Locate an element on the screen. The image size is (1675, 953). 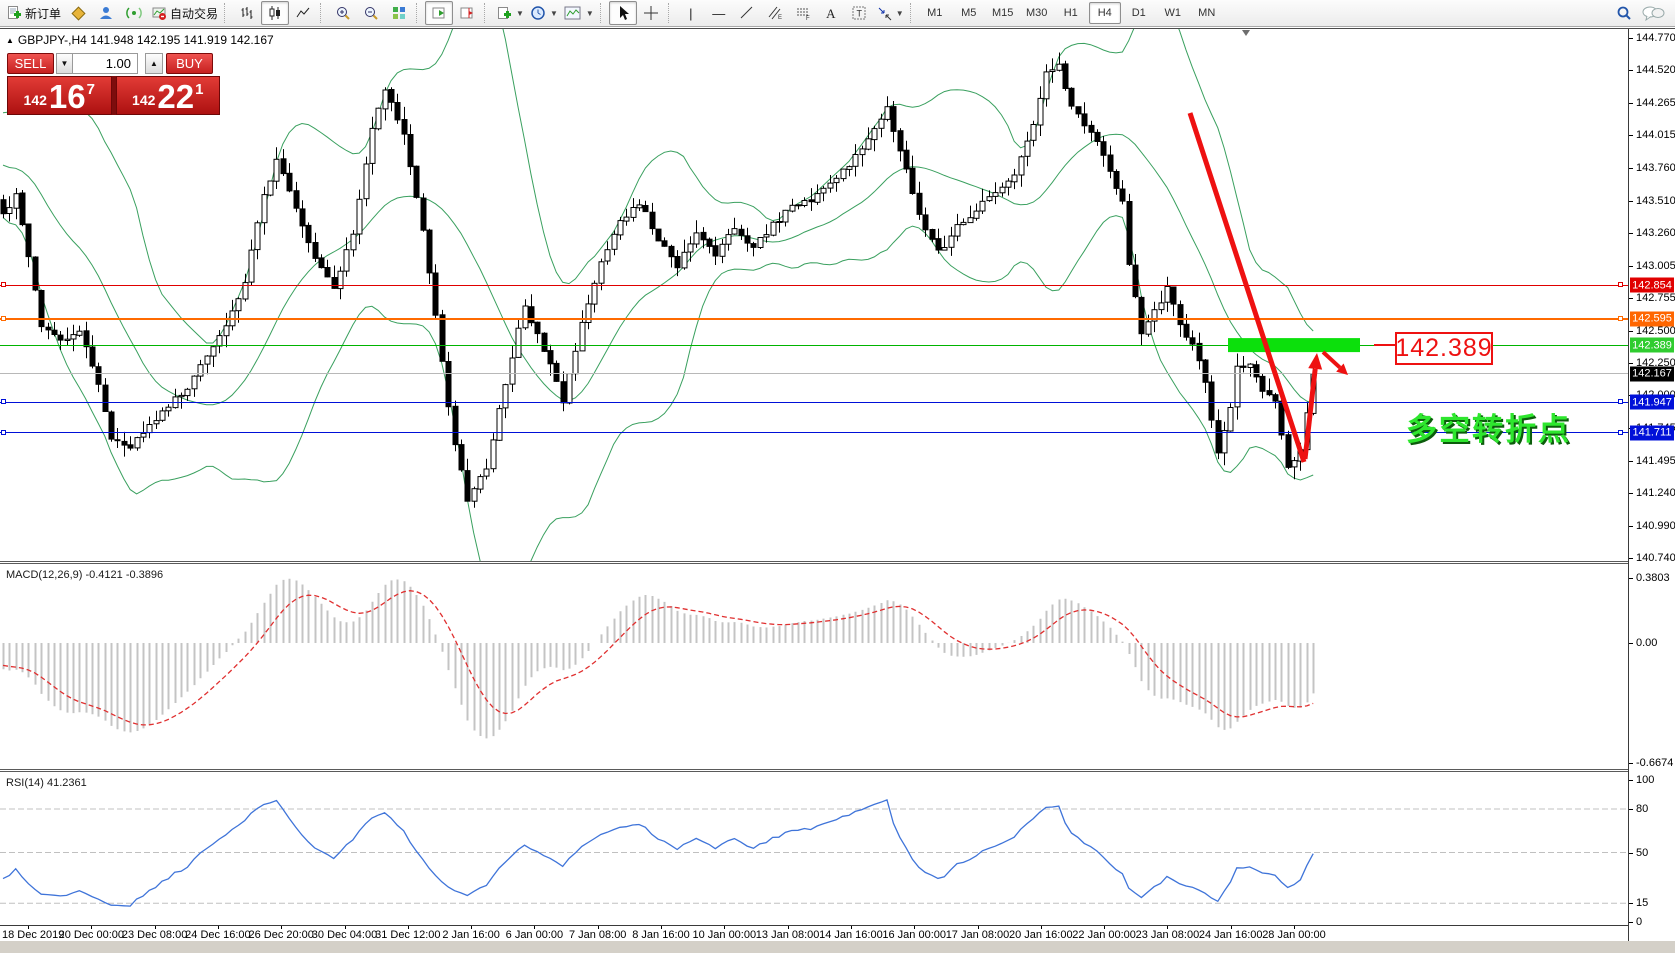
horizontal-line-141.711 is located at coordinates (814, 433).